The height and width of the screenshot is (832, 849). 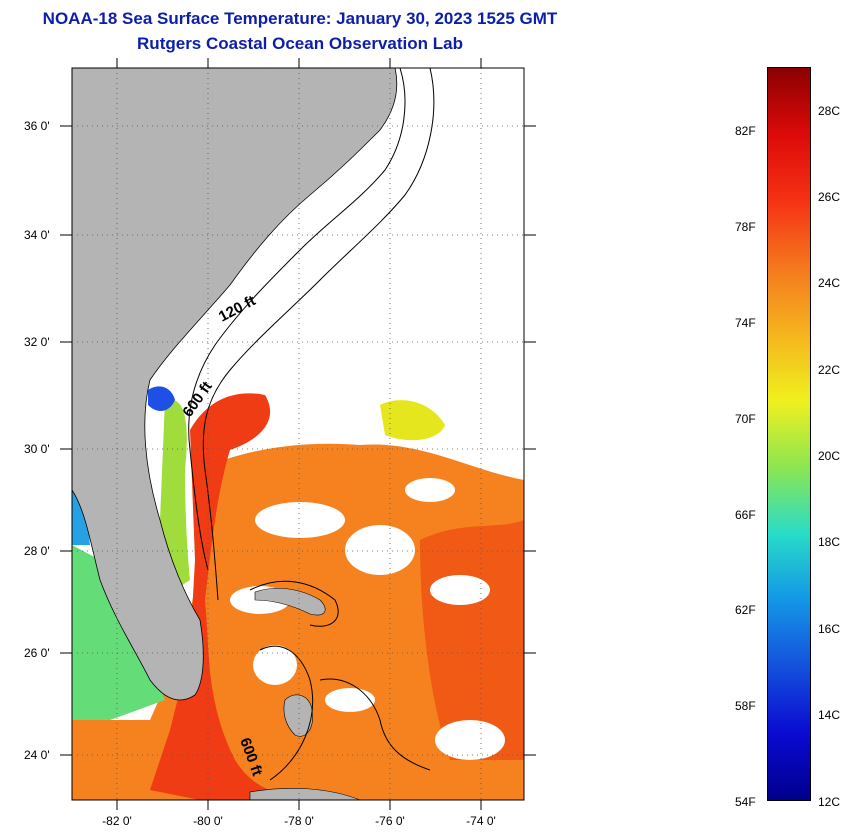 What do you see at coordinates (745, 515) in the screenshot?
I see `cb-label-66f: 66F` at bounding box center [745, 515].